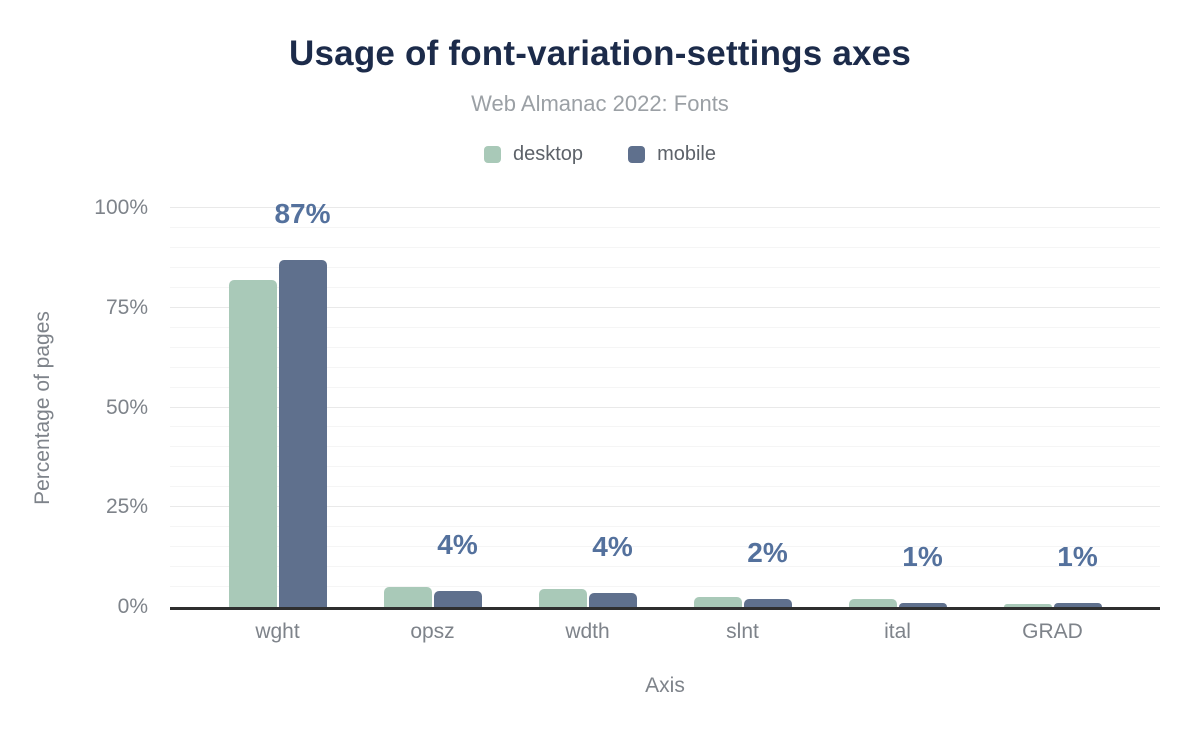 This screenshot has height=742, width=1200. I want to click on y-tick-label: 75%, so click(126, 307).